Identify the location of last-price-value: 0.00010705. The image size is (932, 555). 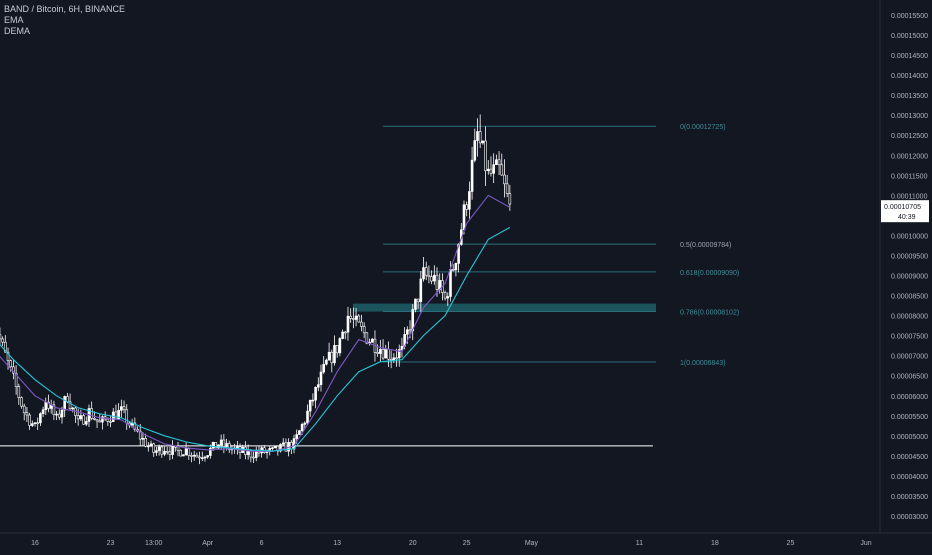
(902, 207).